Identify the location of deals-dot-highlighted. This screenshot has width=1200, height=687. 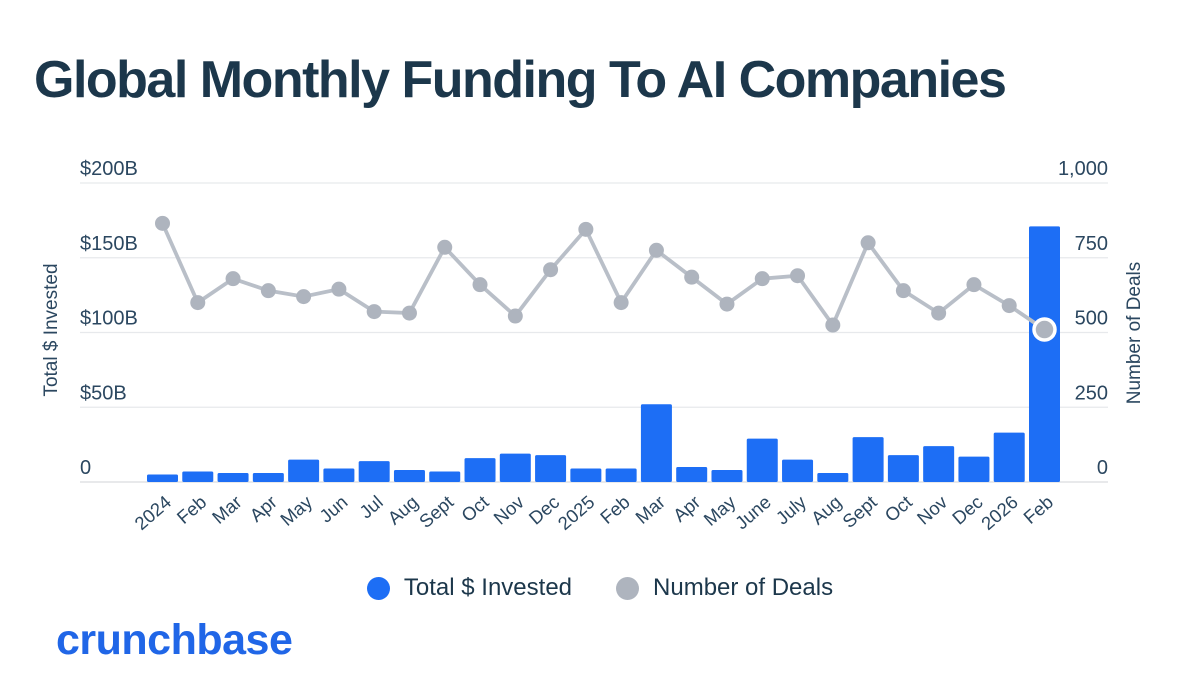
(1044, 329).